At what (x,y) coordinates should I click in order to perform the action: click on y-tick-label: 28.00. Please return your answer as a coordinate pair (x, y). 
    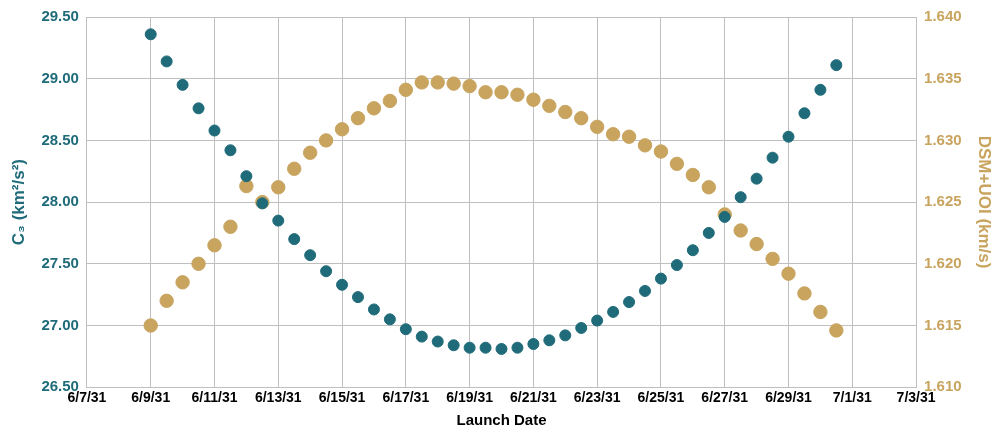
    Looking at the image, I should click on (60, 201).